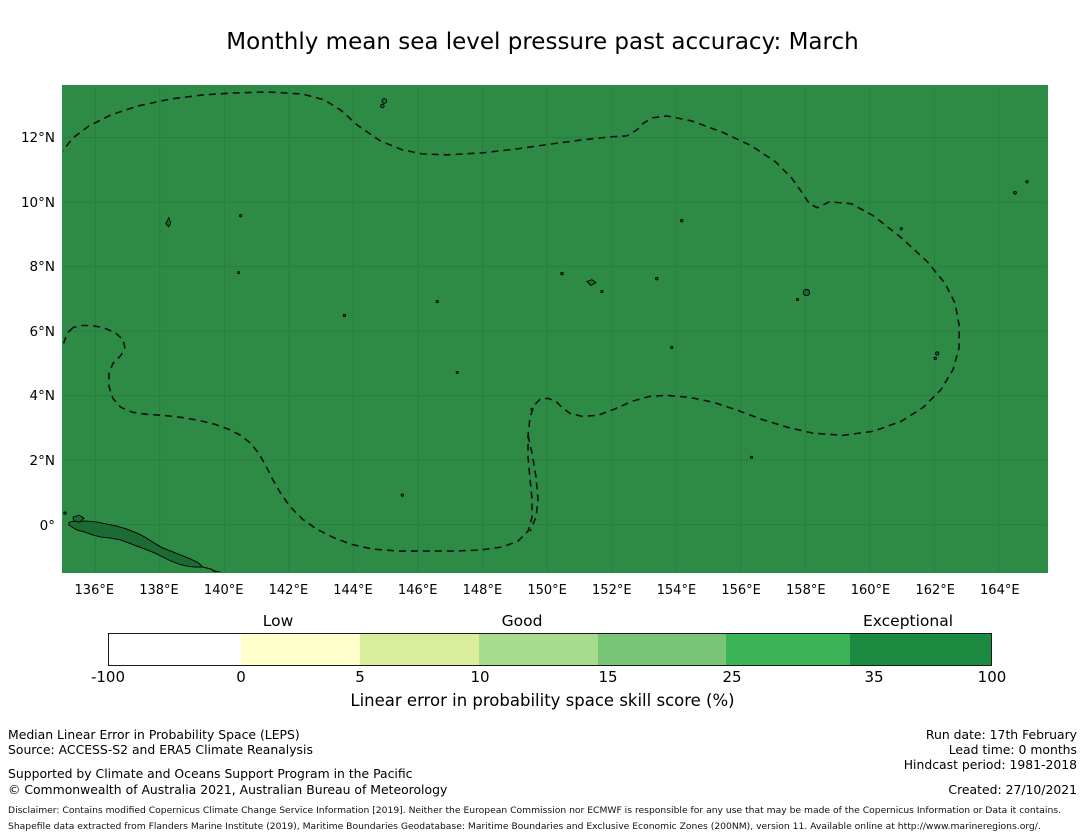  What do you see at coordinates (480, 677) in the screenshot?
I see `colorbar-tick-3: 10` at bounding box center [480, 677].